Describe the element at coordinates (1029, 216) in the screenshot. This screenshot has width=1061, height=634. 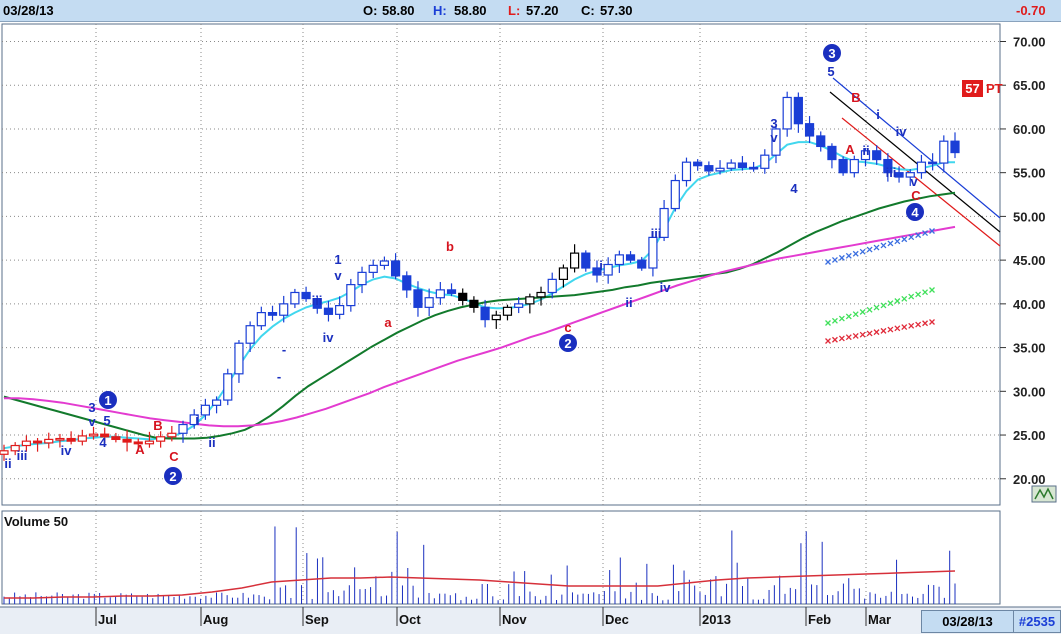
I see `price-tick-label: 50.00` at that location.